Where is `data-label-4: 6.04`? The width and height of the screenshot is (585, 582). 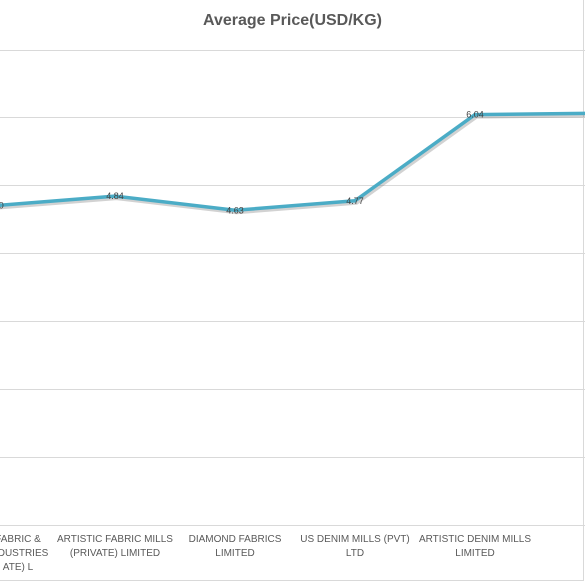
data-label-4: 6.04 is located at coordinates (475, 115).